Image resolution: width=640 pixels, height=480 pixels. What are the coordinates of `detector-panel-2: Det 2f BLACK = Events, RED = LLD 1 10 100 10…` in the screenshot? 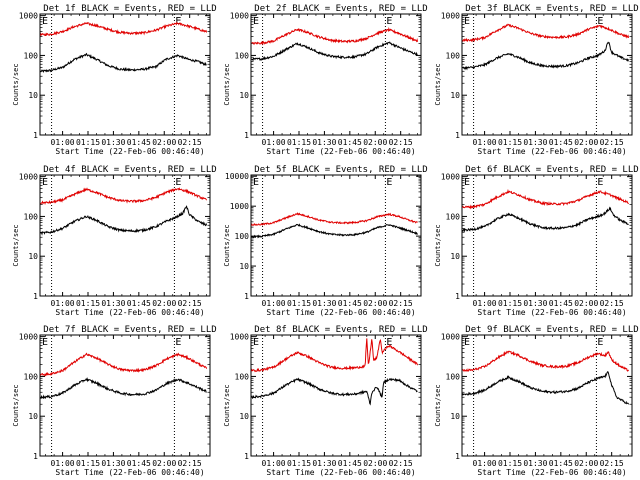 It's located at (325, 80).